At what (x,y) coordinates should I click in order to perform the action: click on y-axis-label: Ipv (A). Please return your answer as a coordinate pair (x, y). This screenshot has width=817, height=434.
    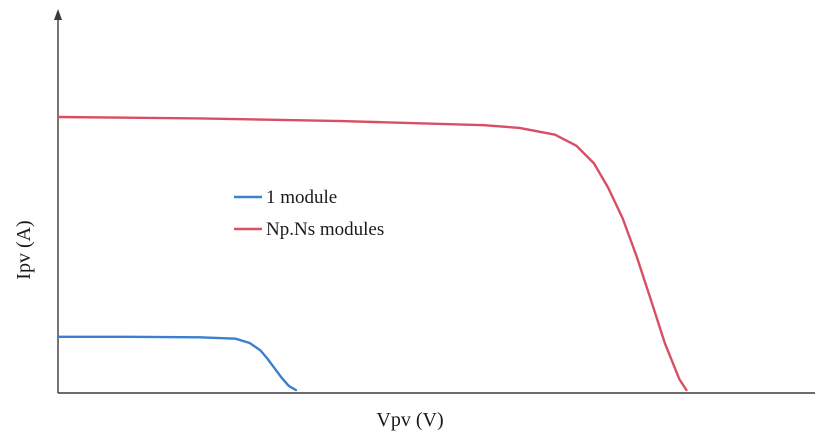
    Looking at the image, I should click on (24, 249).